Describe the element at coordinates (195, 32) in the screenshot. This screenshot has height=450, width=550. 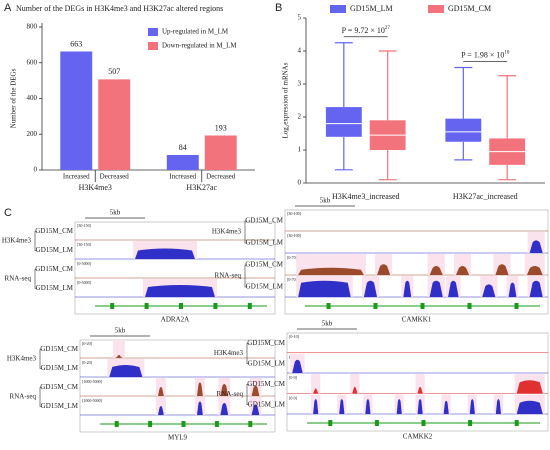
I see `legend-label: Up-regulated in M_LM` at that location.